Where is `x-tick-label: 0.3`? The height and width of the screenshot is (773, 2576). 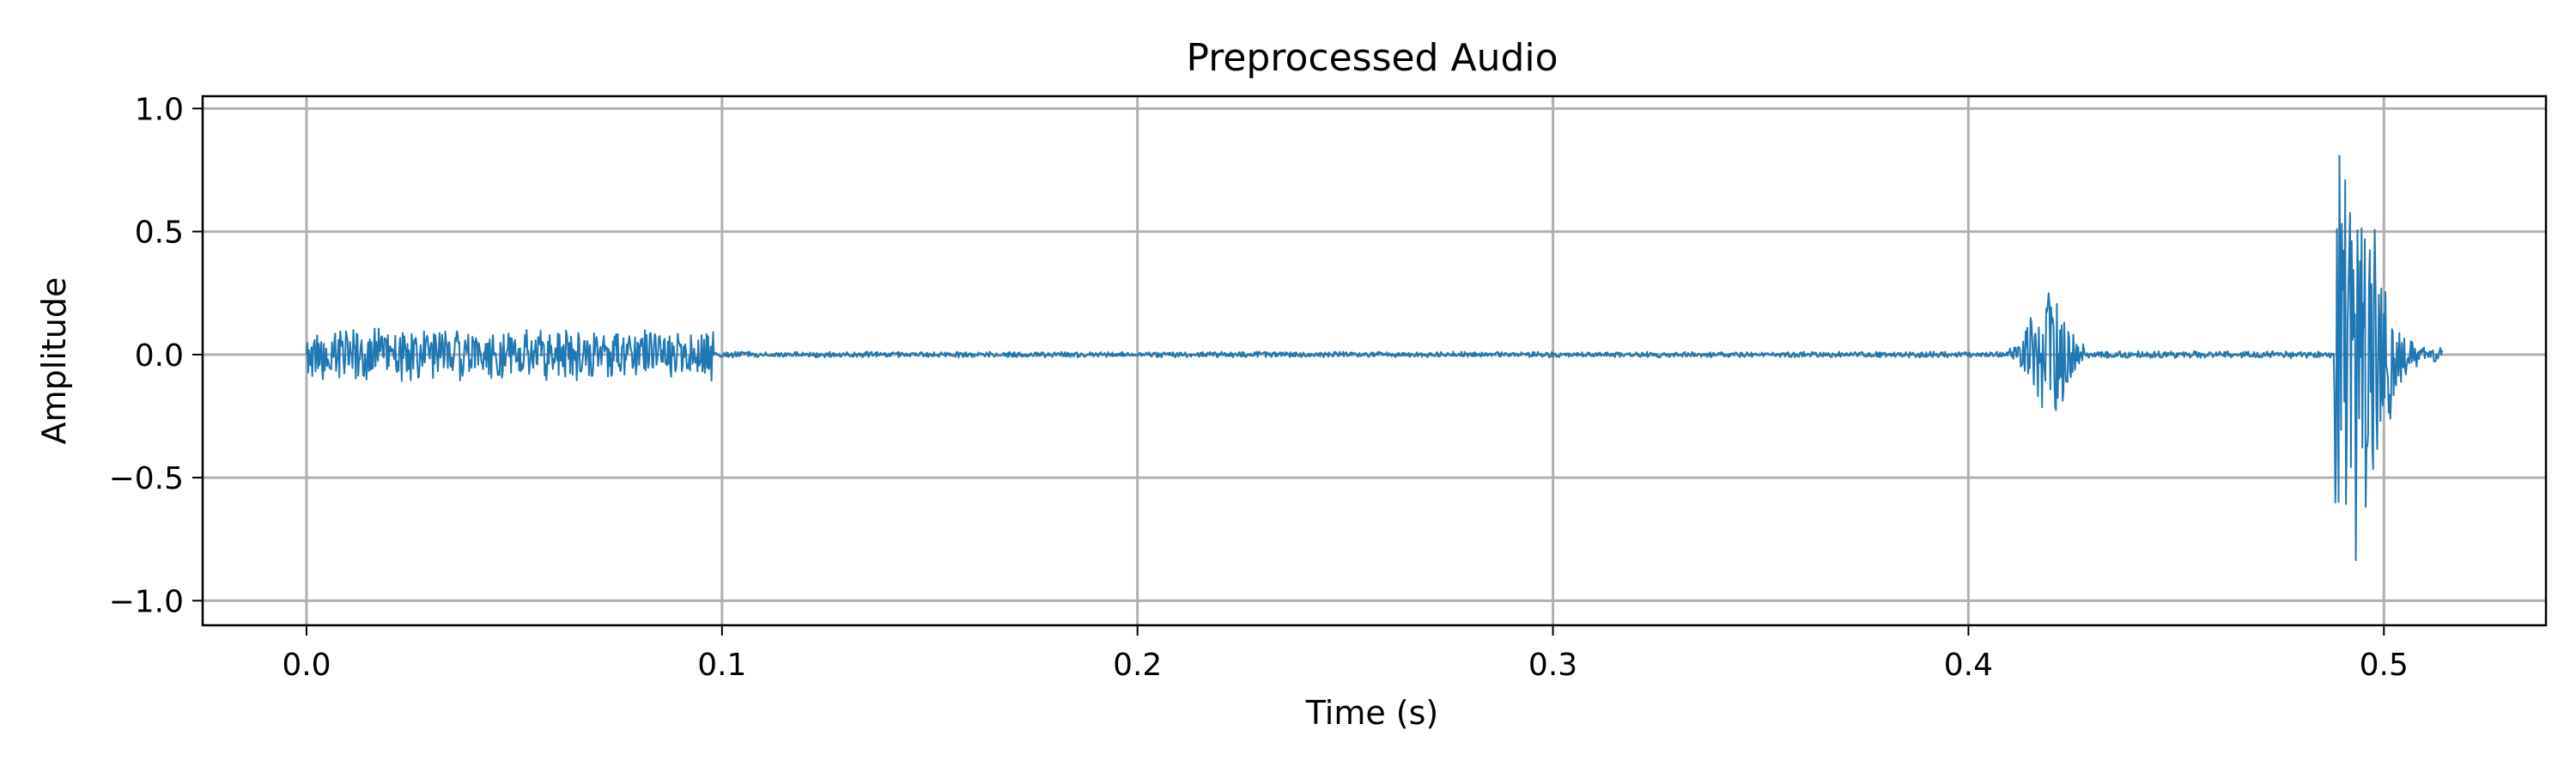 x-tick-label: 0.3 is located at coordinates (1553, 665).